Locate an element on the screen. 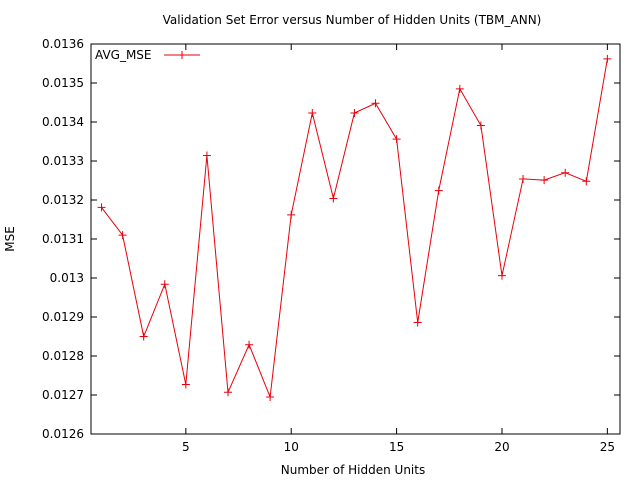 The width and height of the screenshot is (640, 480). x-tick-label: 25 is located at coordinates (607, 447).